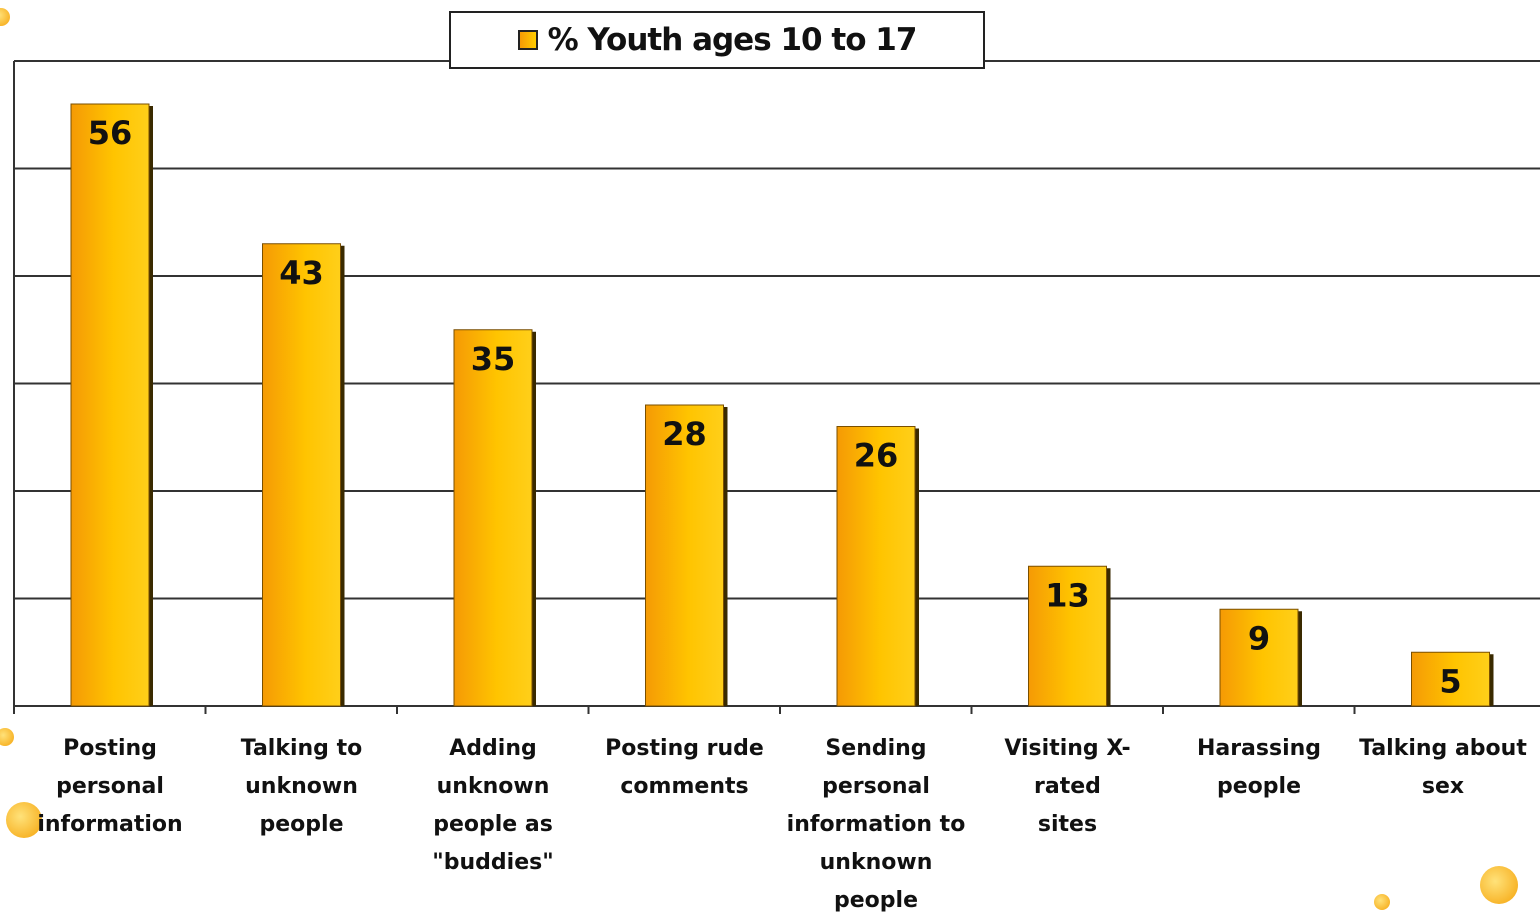 Image resolution: width=1540 pixels, height=920 pixels. What do you see at coordinates (1259, 767) in the screenshot?
I see `x-tick-label: Harassing people` at bounding box center [1259, 767].